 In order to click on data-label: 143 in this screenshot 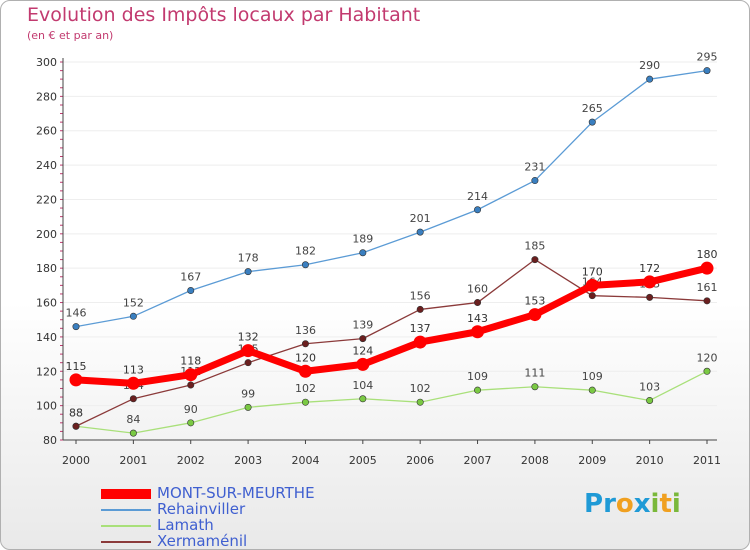, I will do `click(477, 318)`.